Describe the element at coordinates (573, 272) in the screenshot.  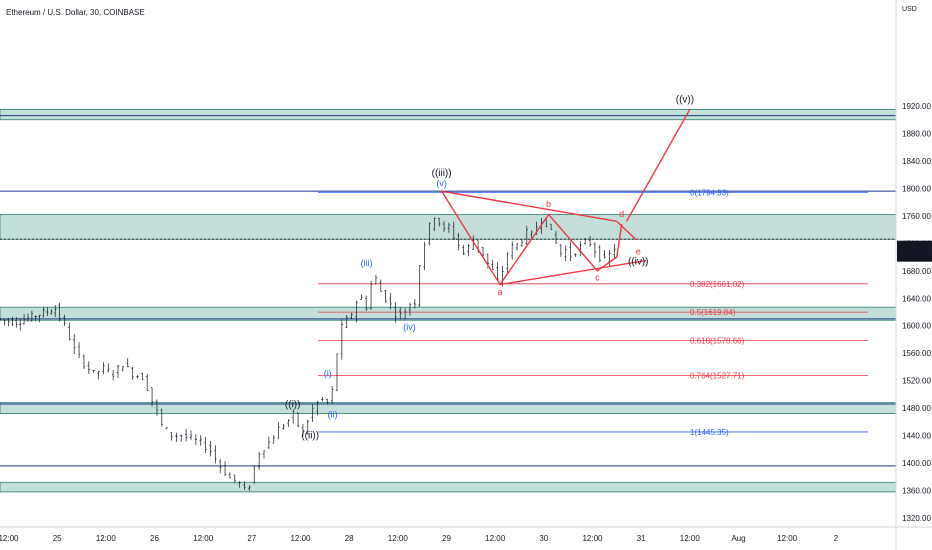
I see `triangle-lower-trendline` at that location.